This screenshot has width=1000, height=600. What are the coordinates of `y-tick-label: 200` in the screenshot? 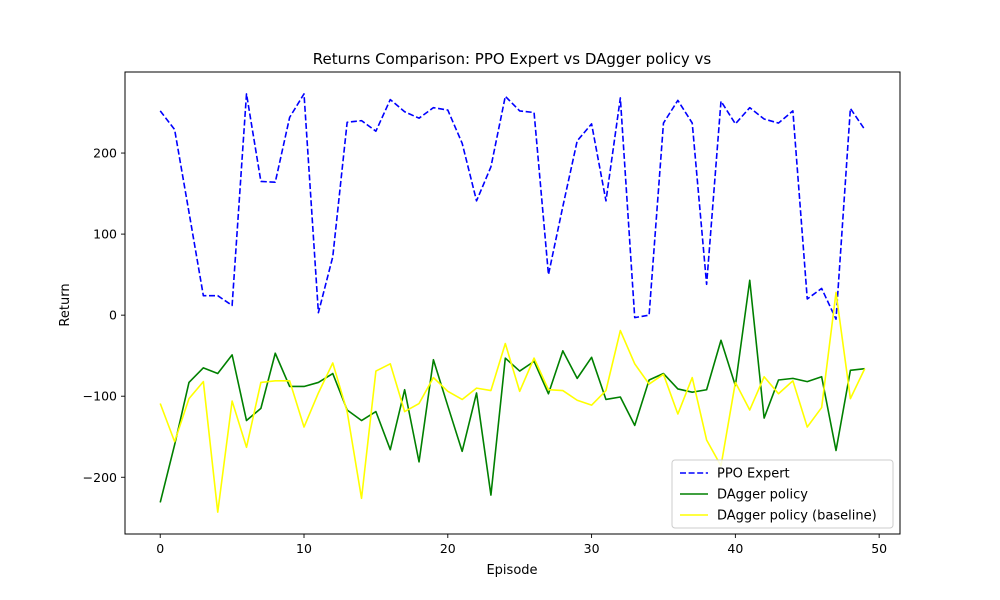 It's located at (105, 153).